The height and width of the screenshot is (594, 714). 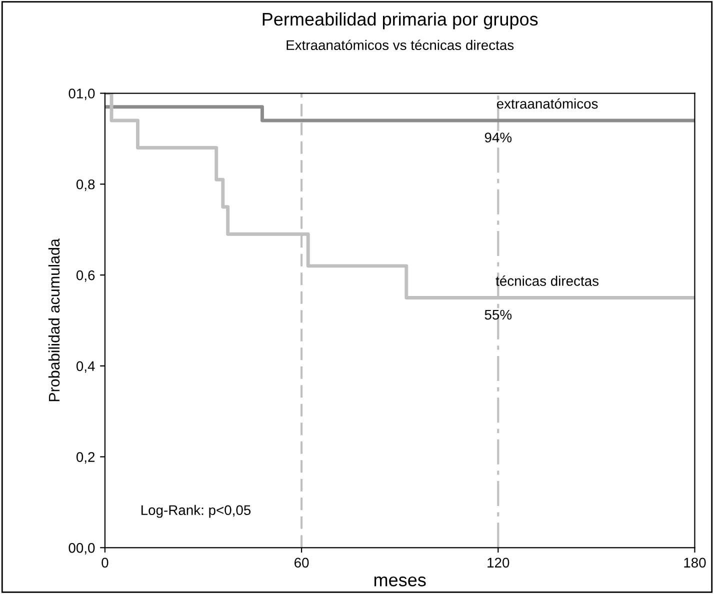 What do you see at coordinates (54, 320) in the screenshot?
I see `y-axis-title: Probabilidad acumulada` at bounding box center [54, 320].